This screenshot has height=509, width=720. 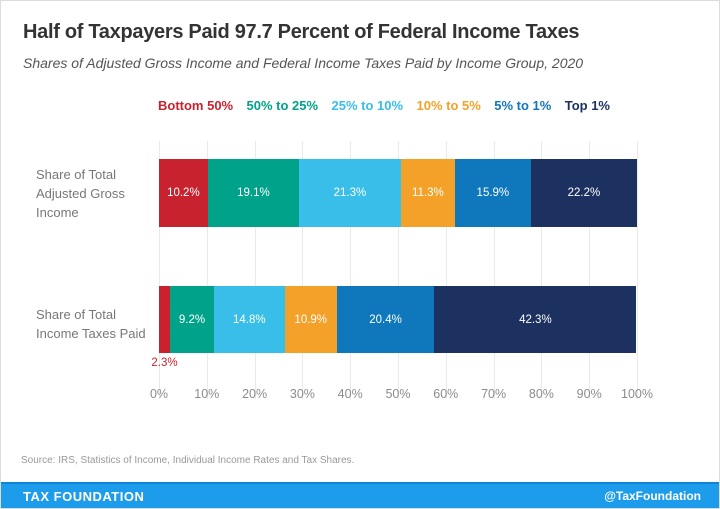 What do you see at coordinates (302, 394) in the screenshot?
I see `x-tick-label: 30%` at bounding box center [302, 394].